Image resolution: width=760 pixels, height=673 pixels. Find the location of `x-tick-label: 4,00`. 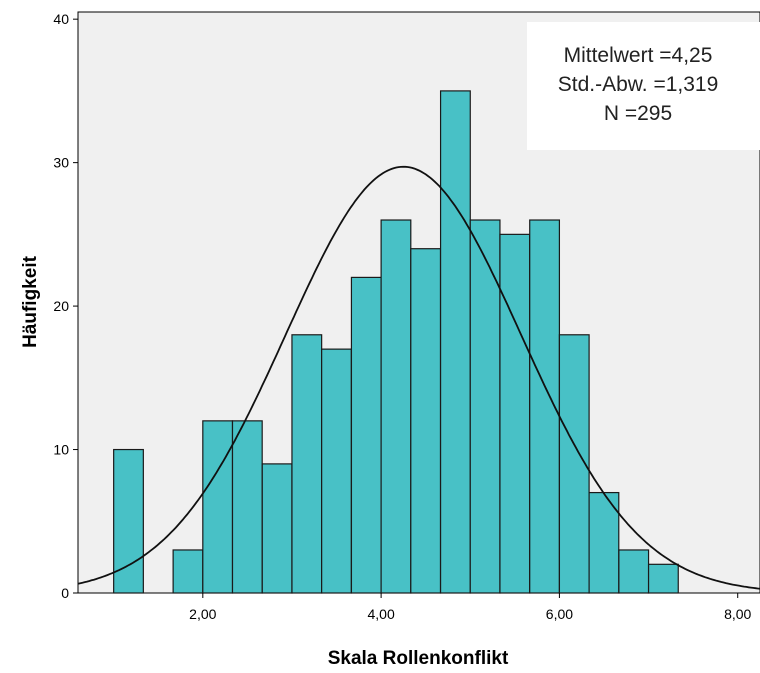

x-tick-label: 4,00 is located at coordinates (380, 614).